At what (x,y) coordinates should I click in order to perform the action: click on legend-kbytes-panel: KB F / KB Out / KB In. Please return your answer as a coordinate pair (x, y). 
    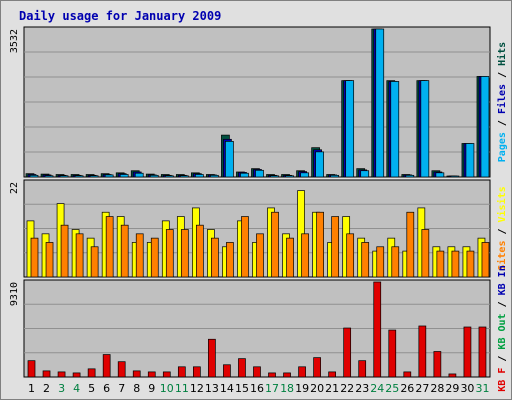
    Looking at the image, I should click on (502, 328).